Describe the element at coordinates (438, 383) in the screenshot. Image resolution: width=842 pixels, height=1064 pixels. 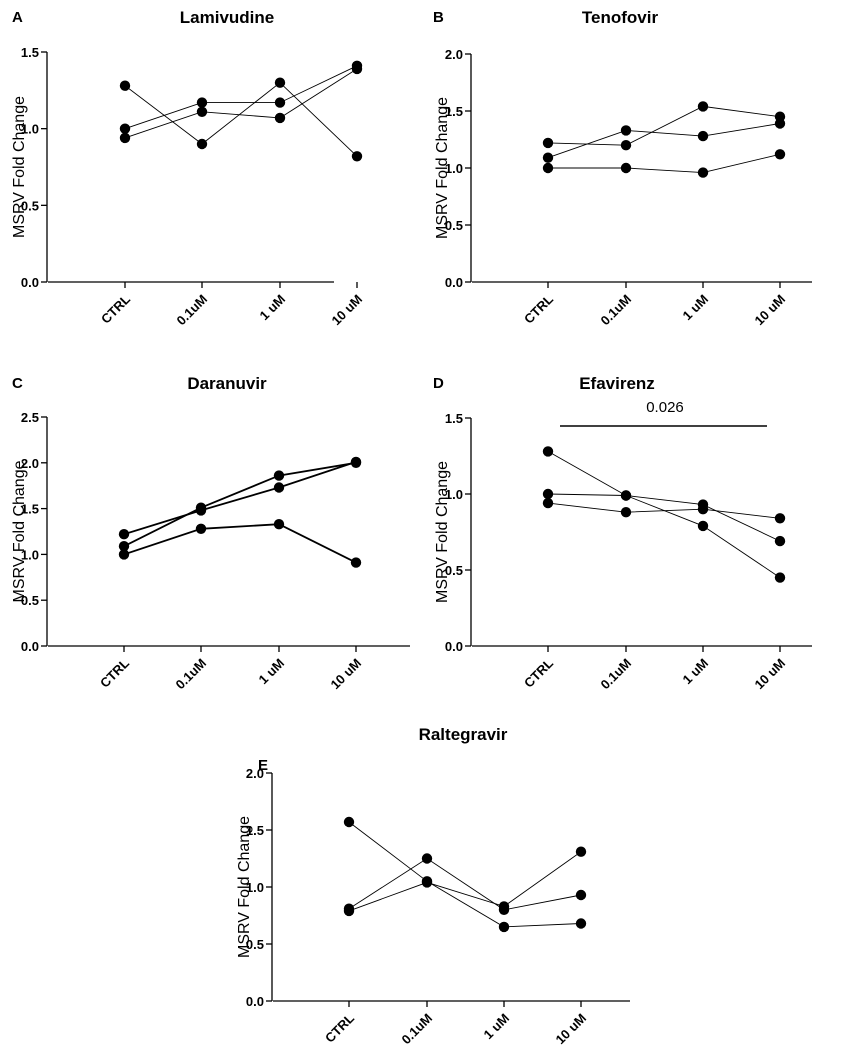
I see `panel-letter: D` at that location.